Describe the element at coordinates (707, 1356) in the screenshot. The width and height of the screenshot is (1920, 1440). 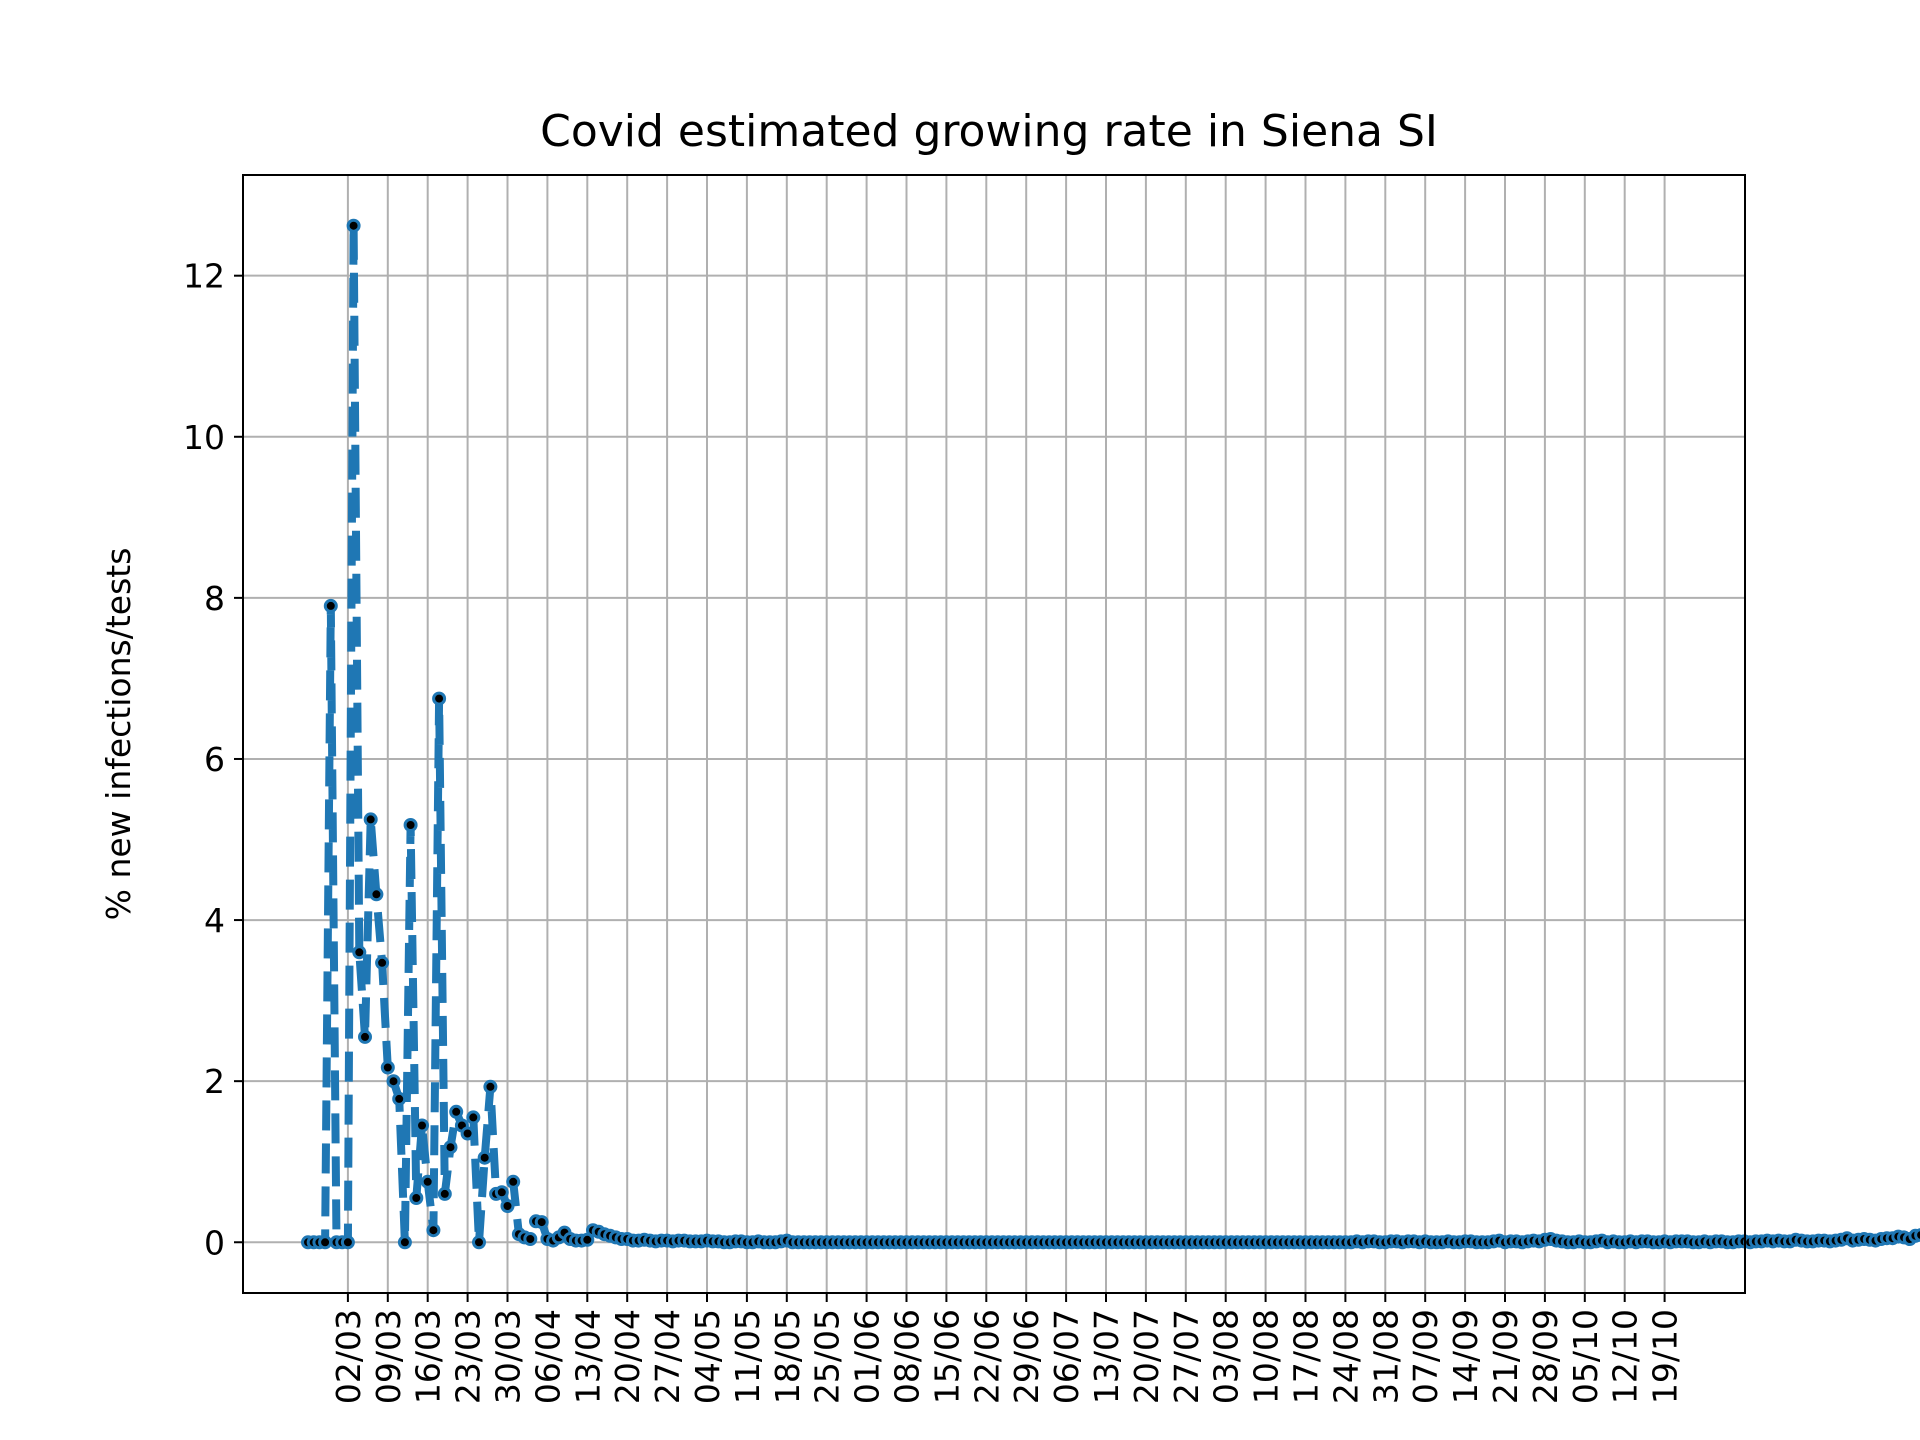
I see `x-tick-label: 04/05` at that location.